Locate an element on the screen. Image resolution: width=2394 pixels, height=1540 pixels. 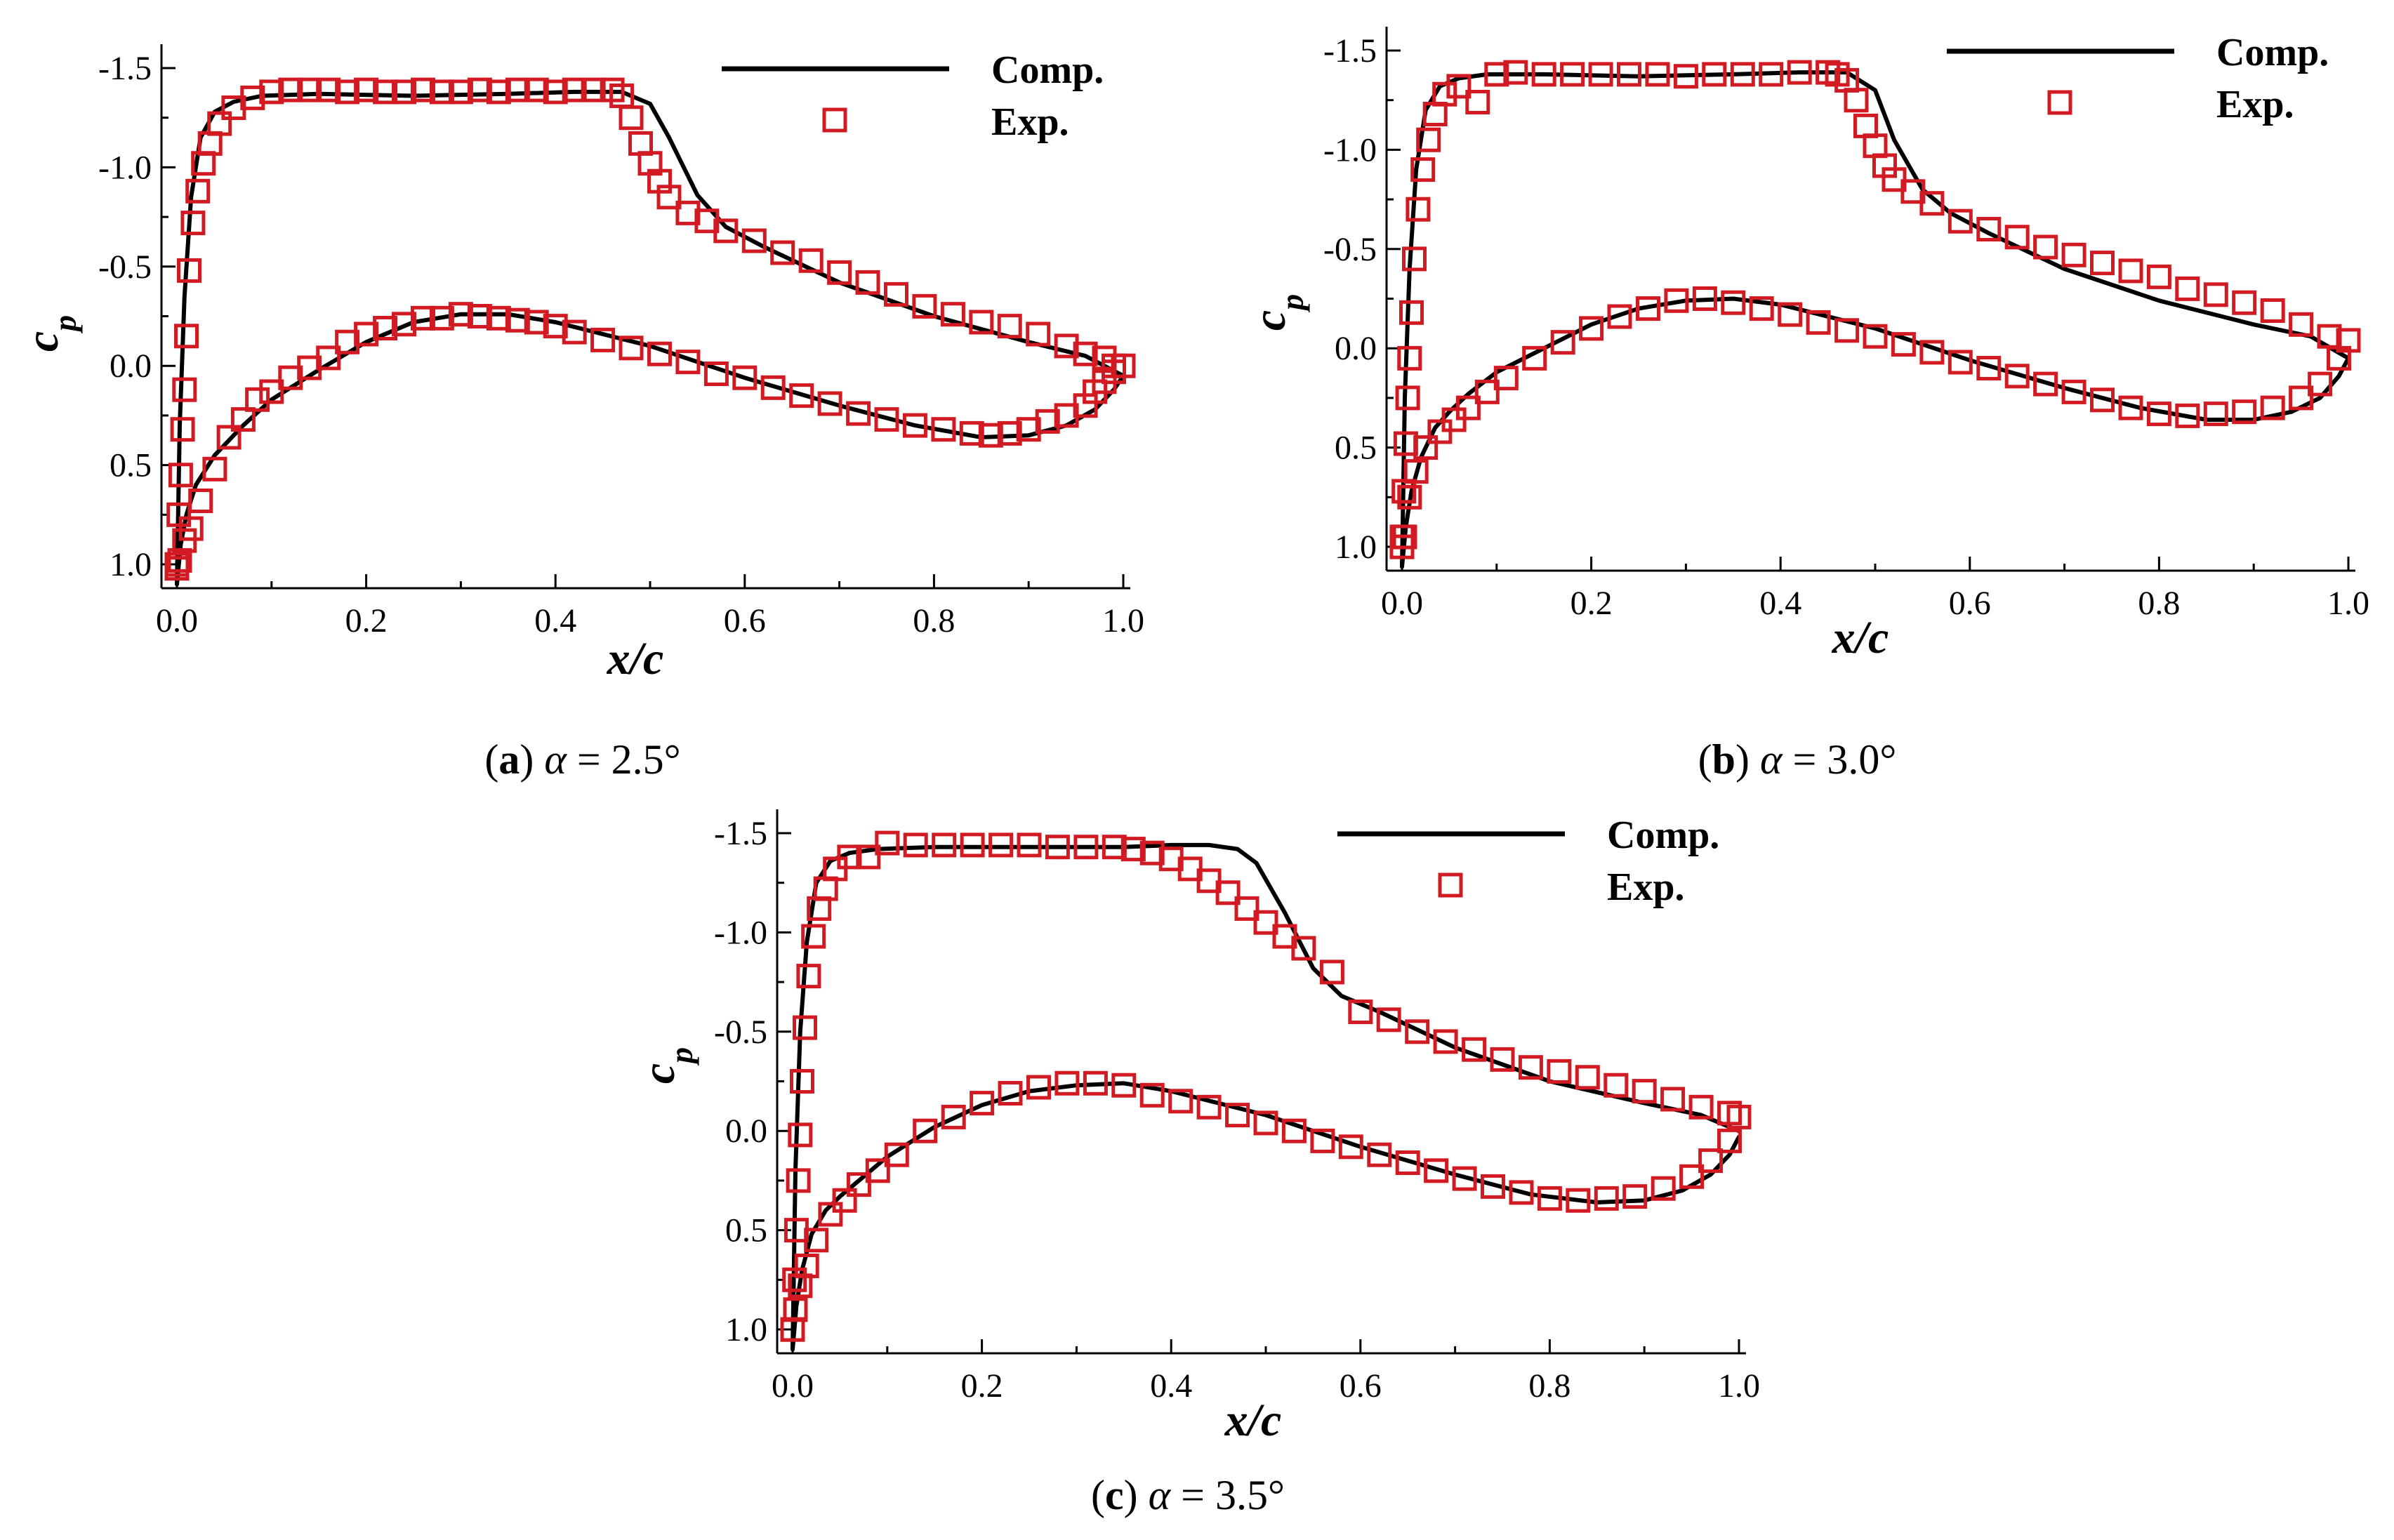
panel-b-x-tick-label: 0.2 is located at coordinates (1591, 604).